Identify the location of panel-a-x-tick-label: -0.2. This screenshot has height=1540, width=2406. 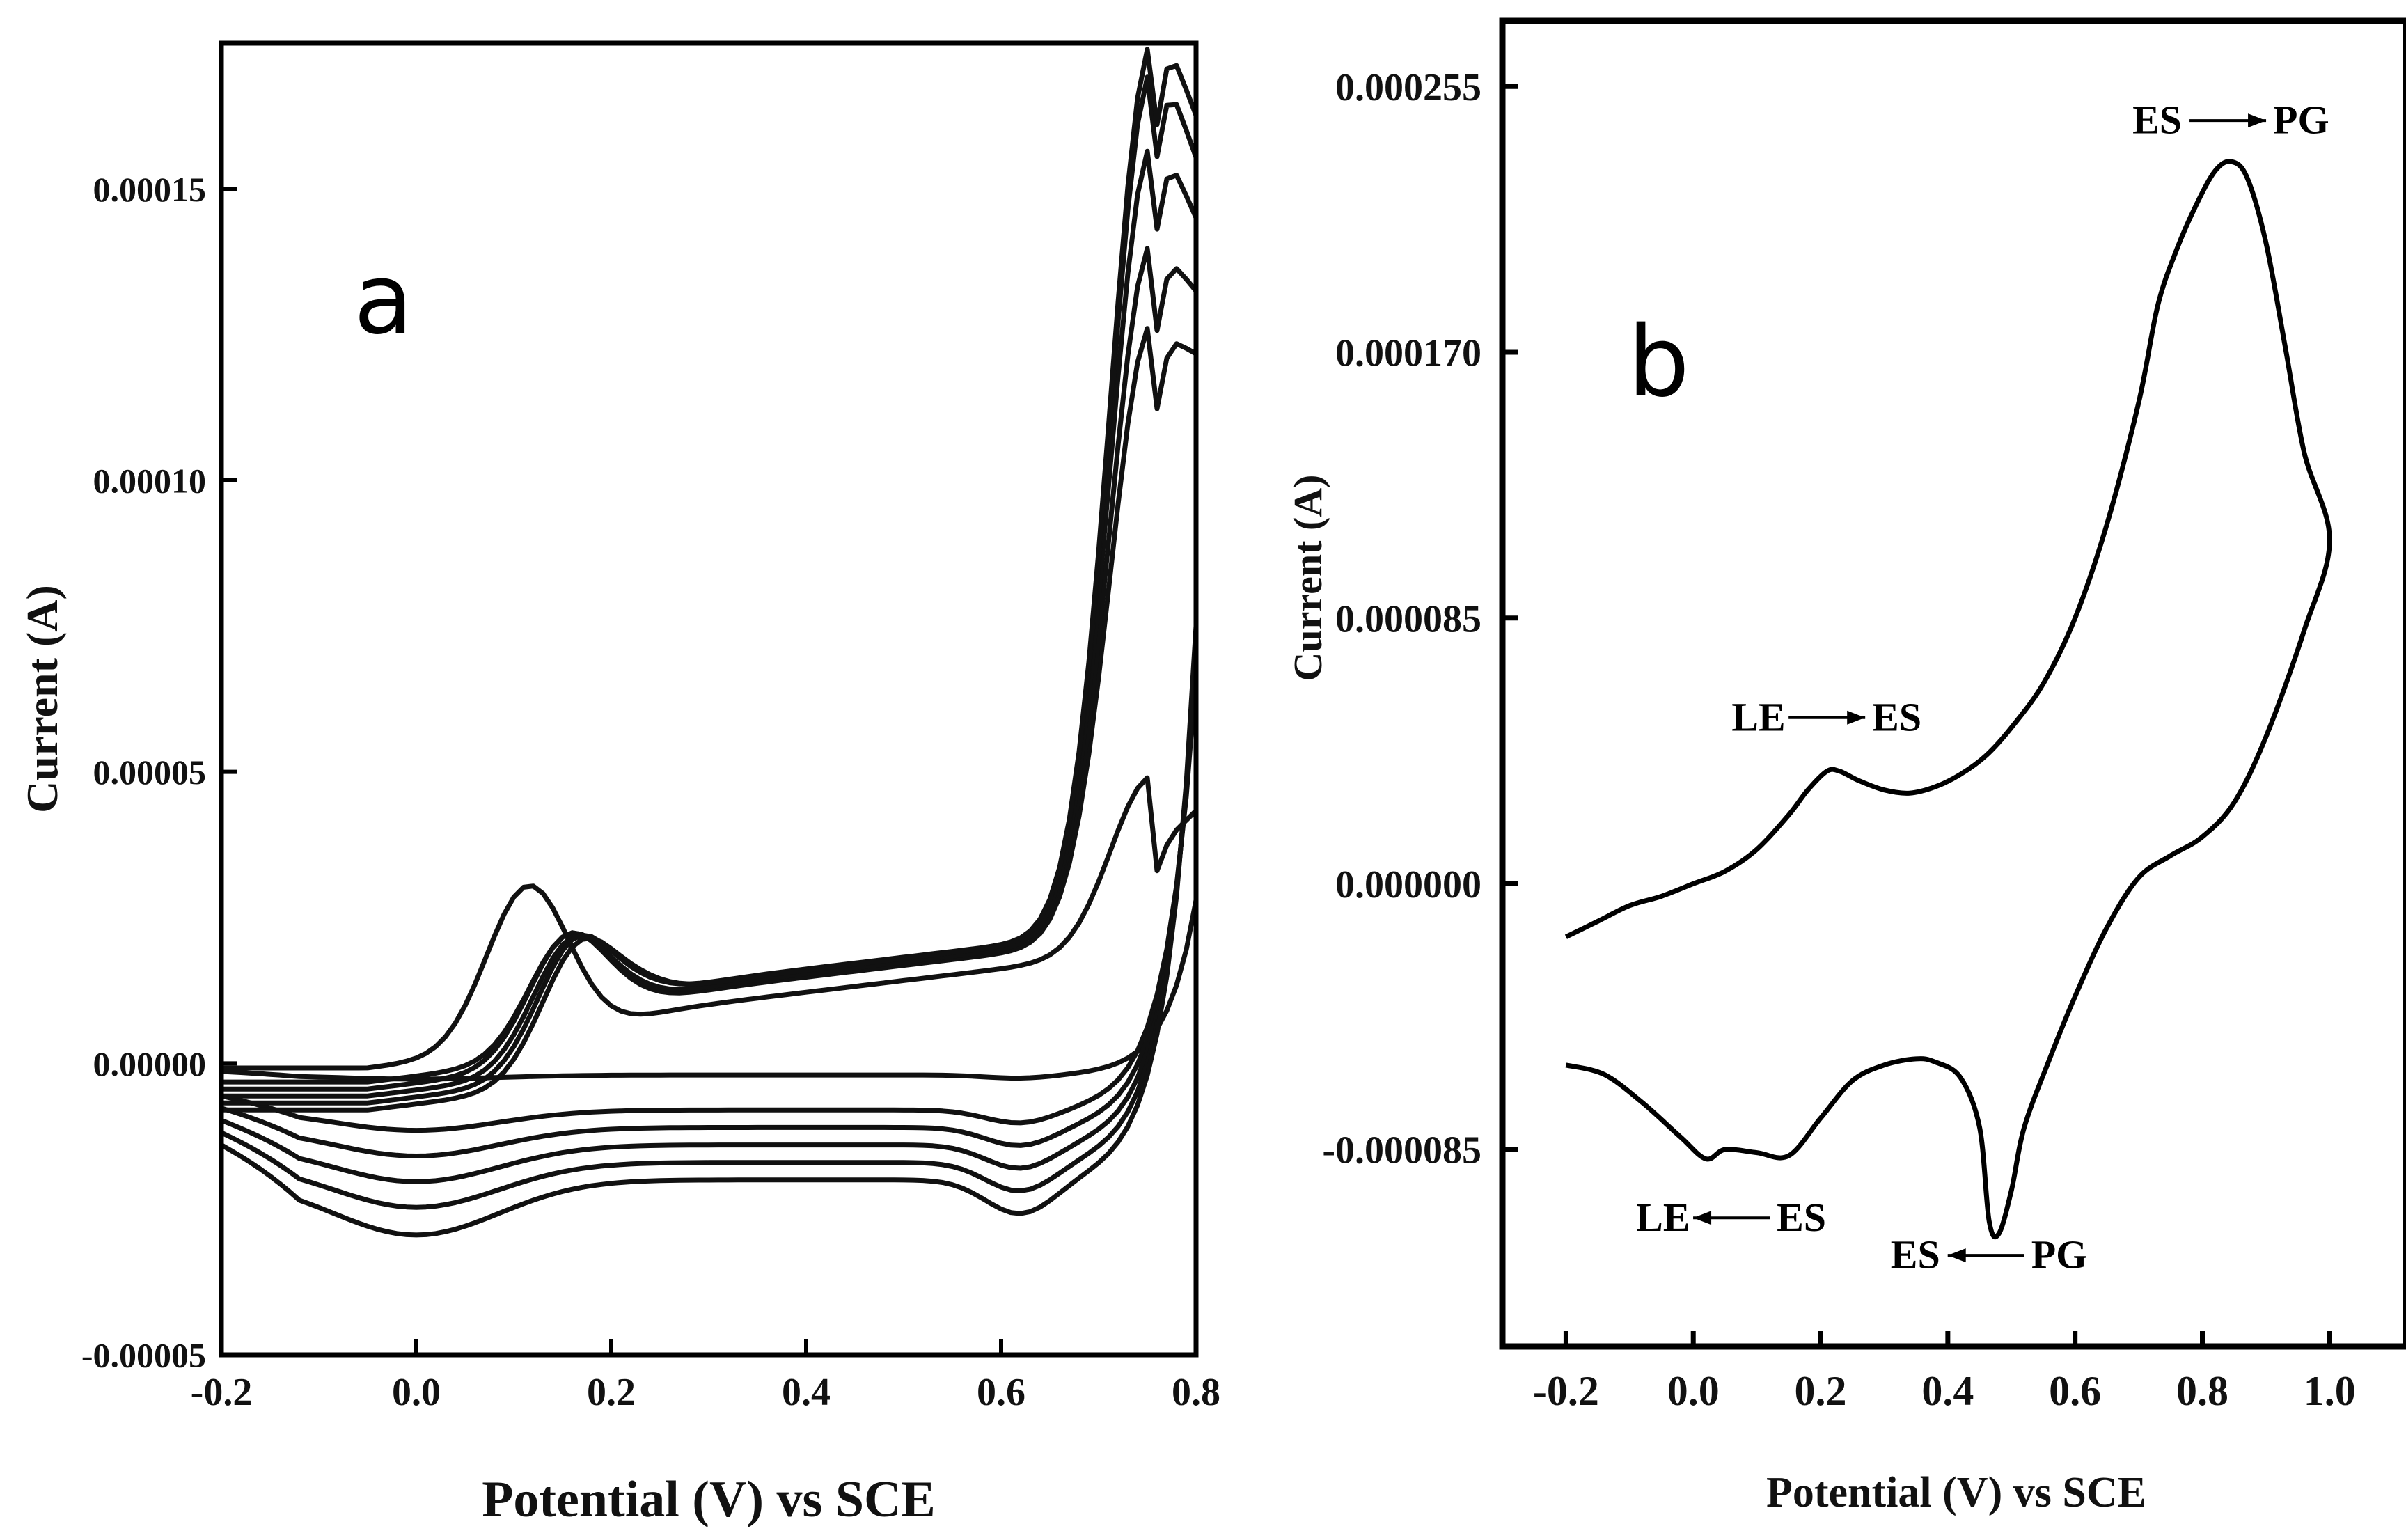
(222, 1392).